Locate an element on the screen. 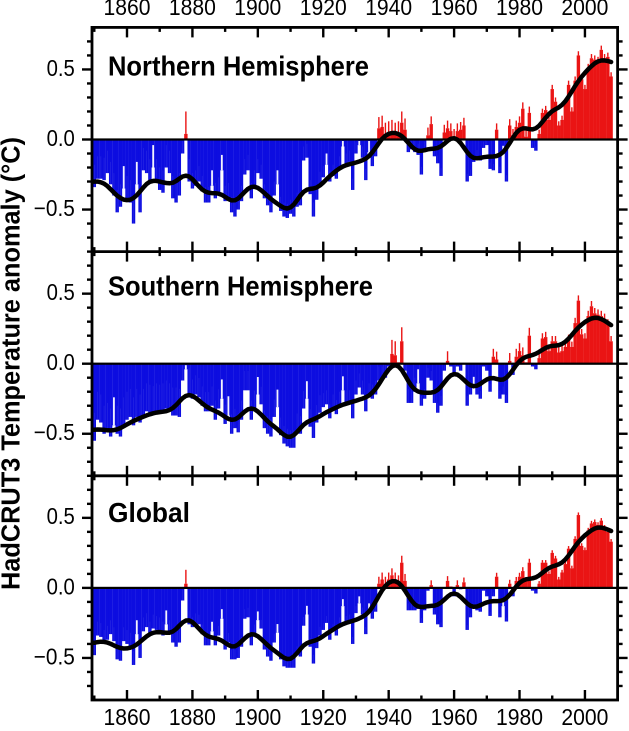 The width and height of the screenshot is (629, 731). svg-text: Northern Hemisphere is located at coordinates (238, 66).